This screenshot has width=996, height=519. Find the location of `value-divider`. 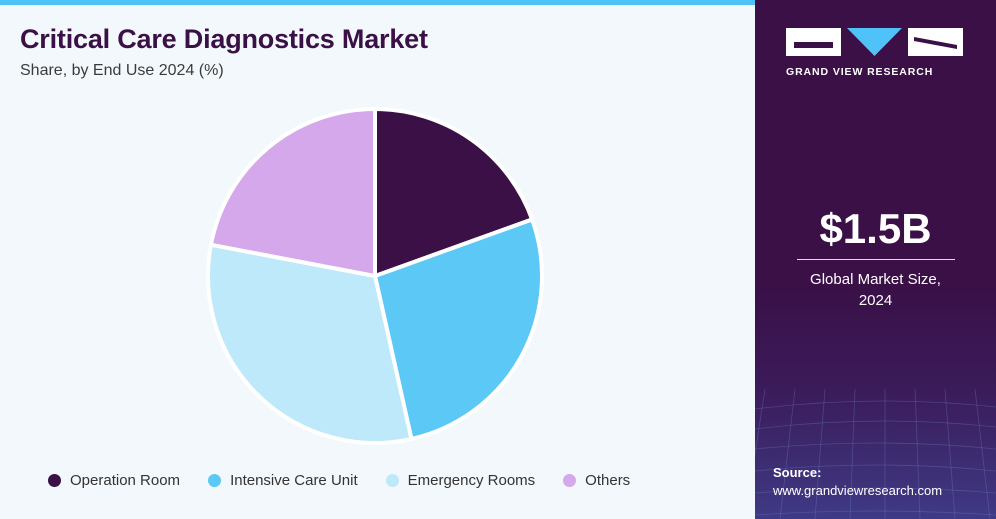

value-divider is located at coordinates (876, 259).